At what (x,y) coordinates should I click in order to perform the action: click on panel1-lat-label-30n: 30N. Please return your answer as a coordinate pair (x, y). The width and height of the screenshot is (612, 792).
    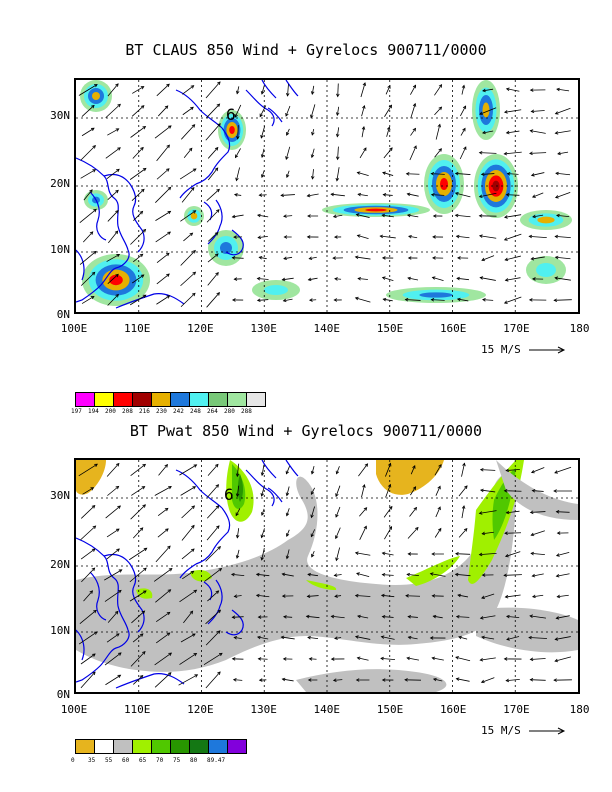
    Looking at the image, I should click on (60, 115).